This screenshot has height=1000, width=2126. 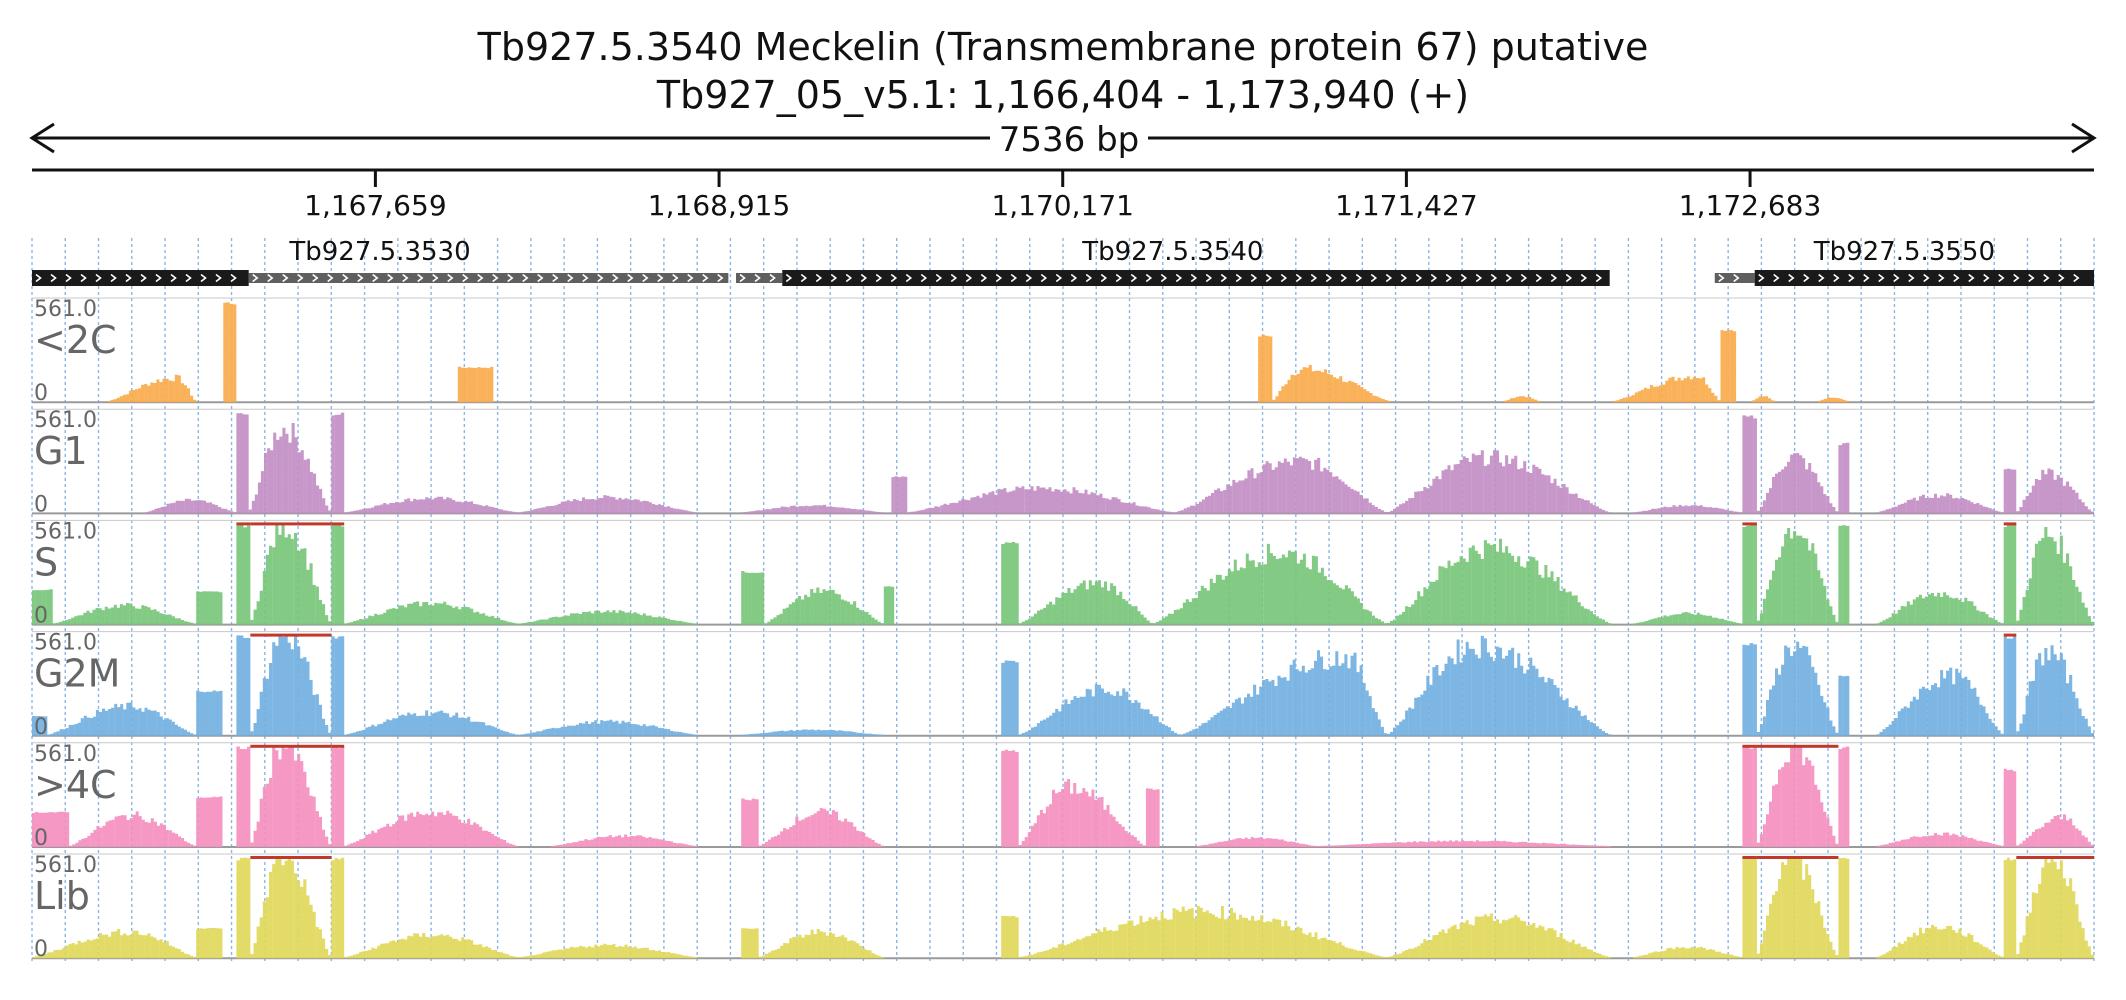 I want to click on gene-cds, so click(x=1924, y=278).